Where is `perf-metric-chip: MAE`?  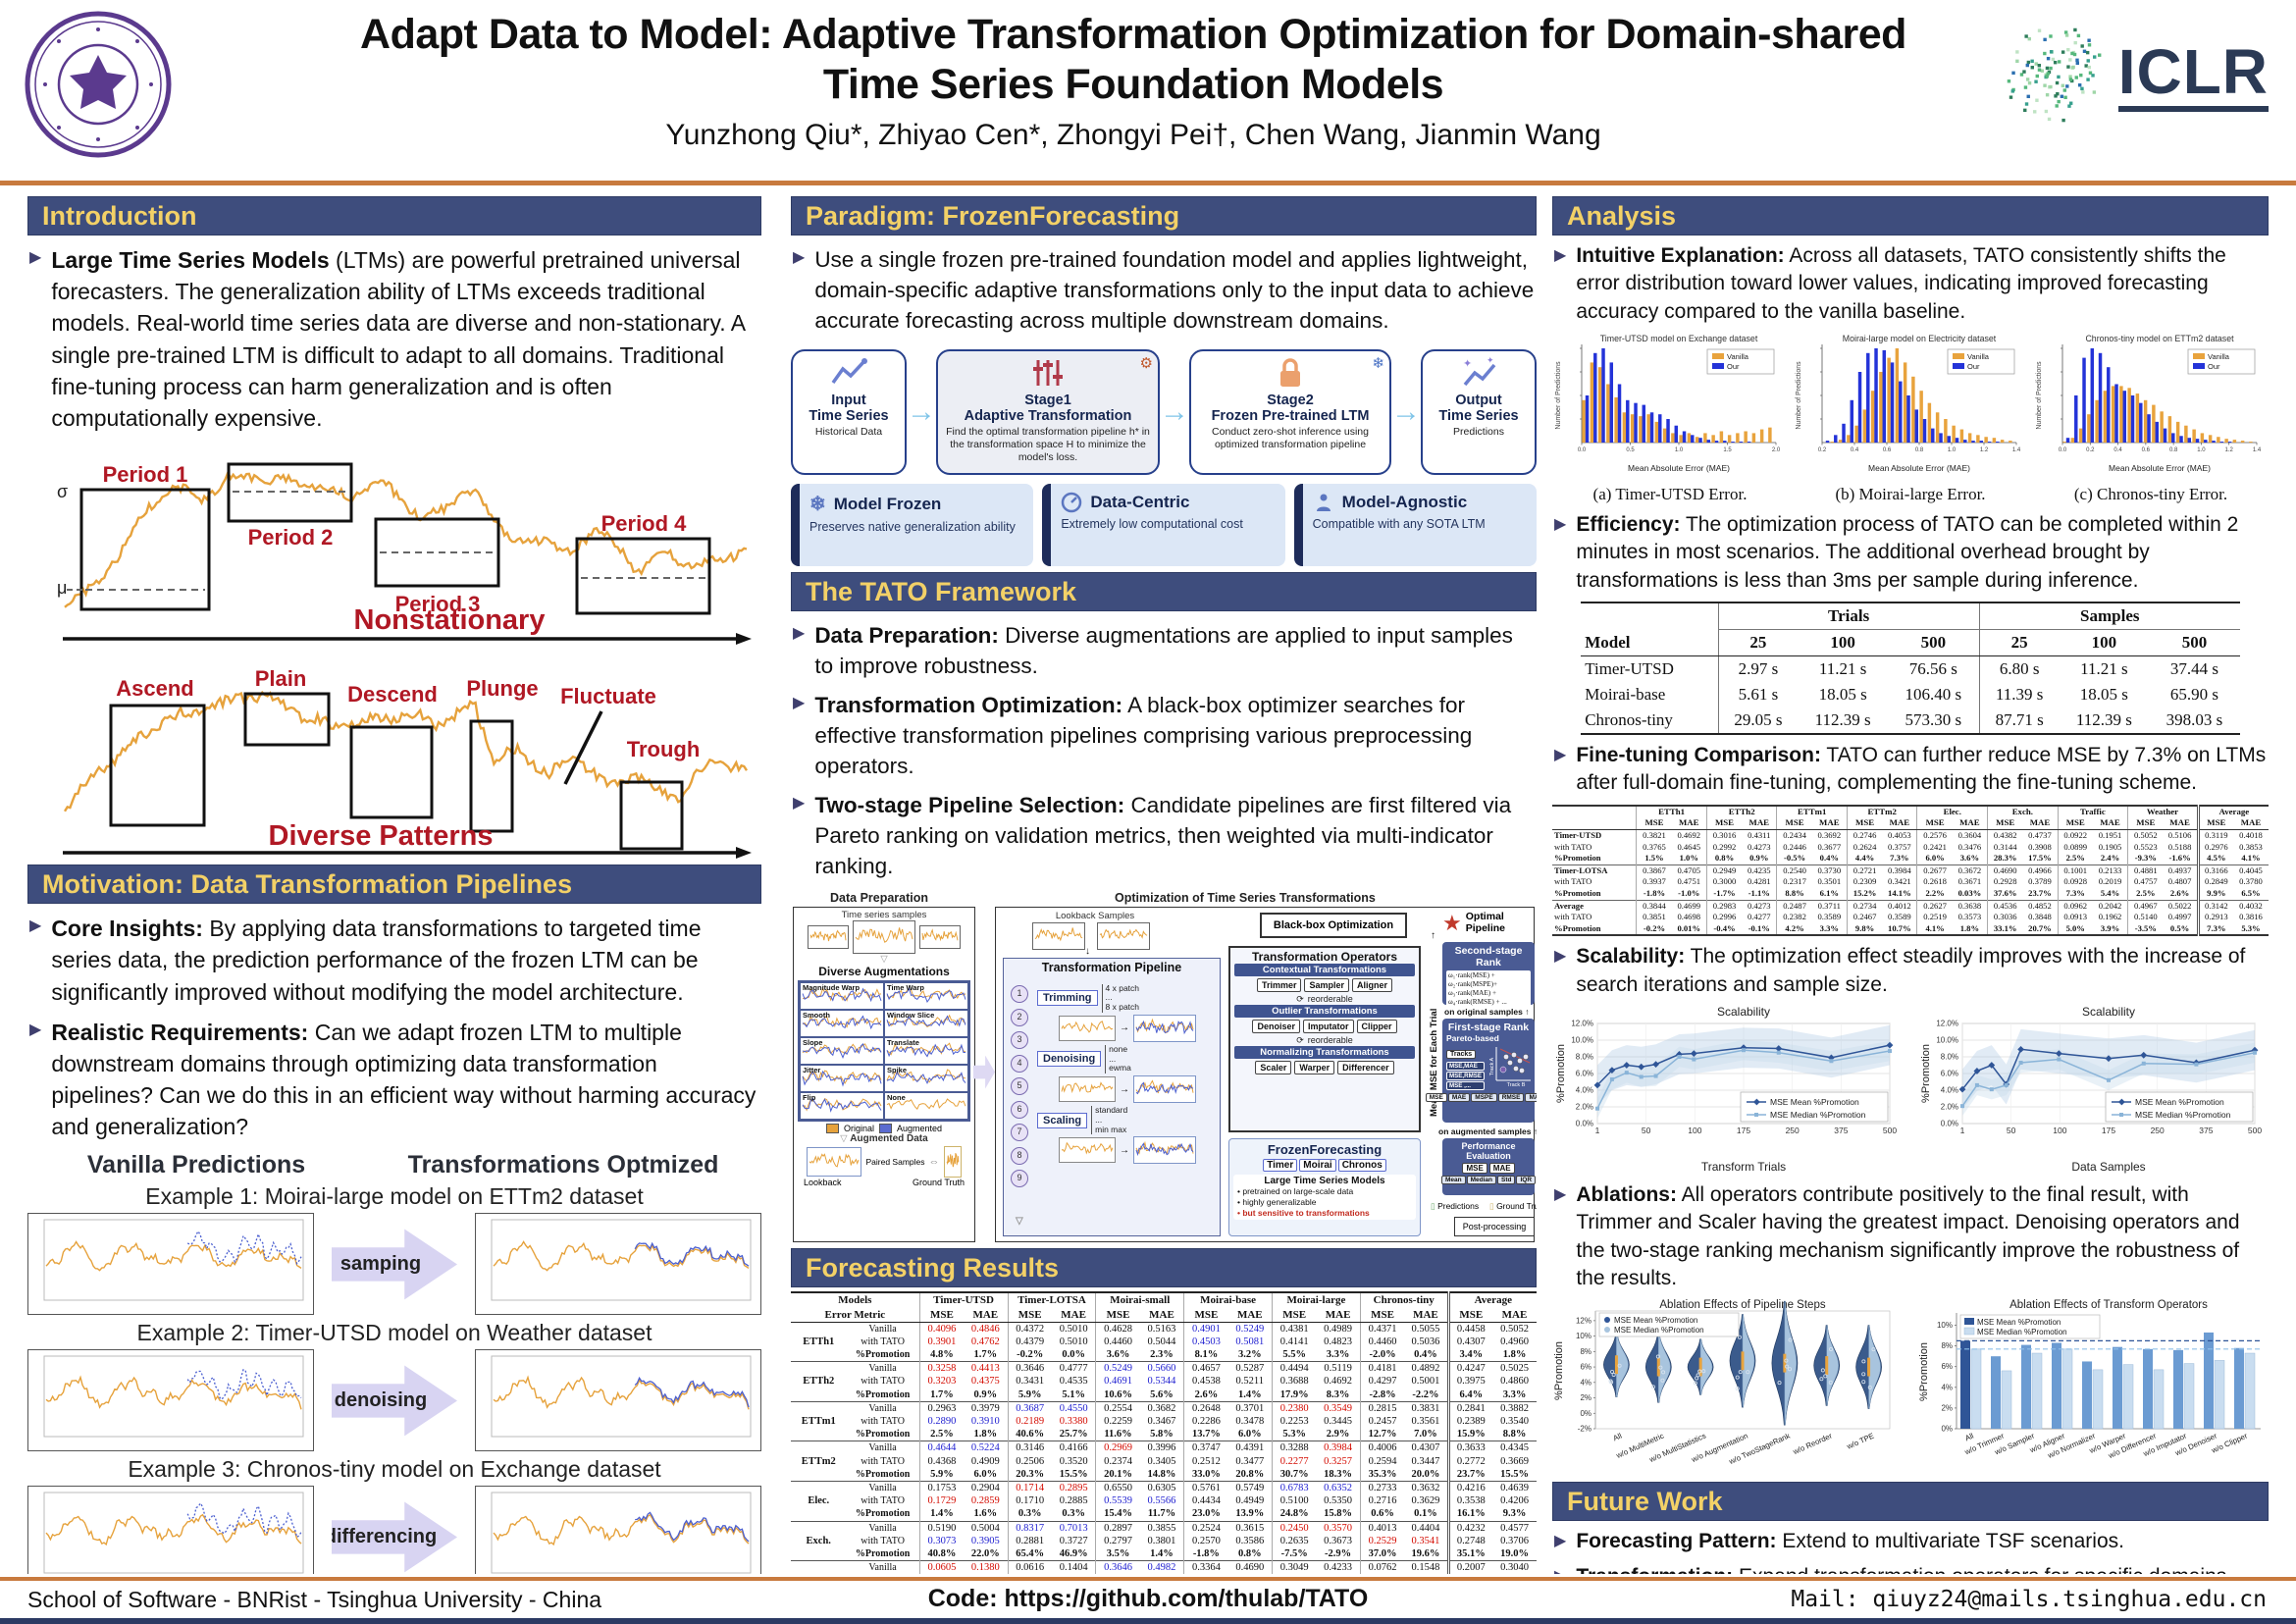
perf-metric-chip: MAE is located at coordinates (1501, 1168).